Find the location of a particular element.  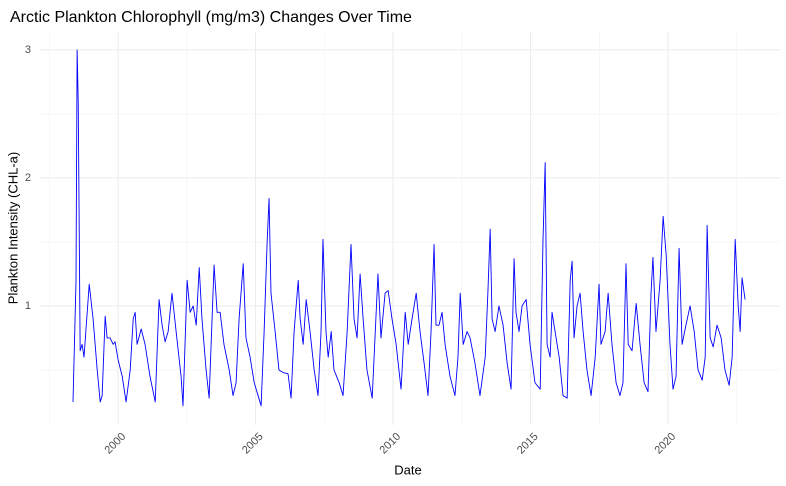

y-tick-label: 3 is located at coordinates (28, 50).